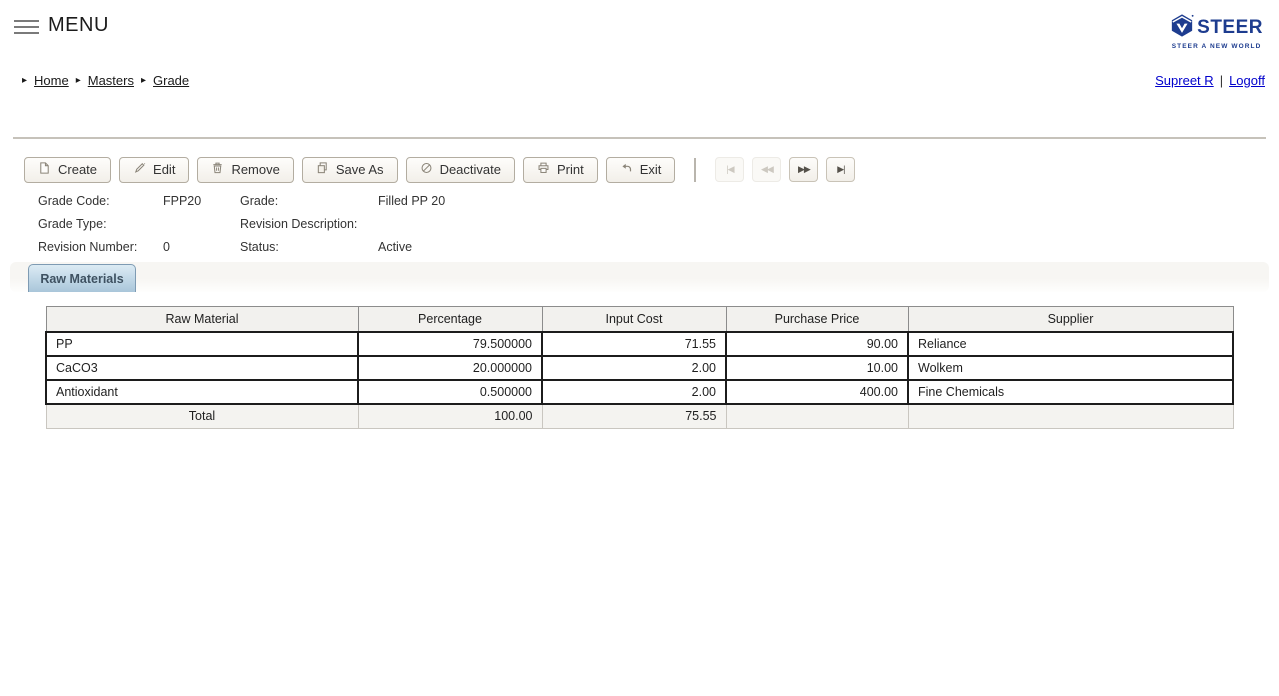 The height and width of the screenshot is (696, 1279). What do you see at coordinates (1184, 80) in the screenshot?
I see `username-link: Supreet R` at bounding box center [1184, 80].